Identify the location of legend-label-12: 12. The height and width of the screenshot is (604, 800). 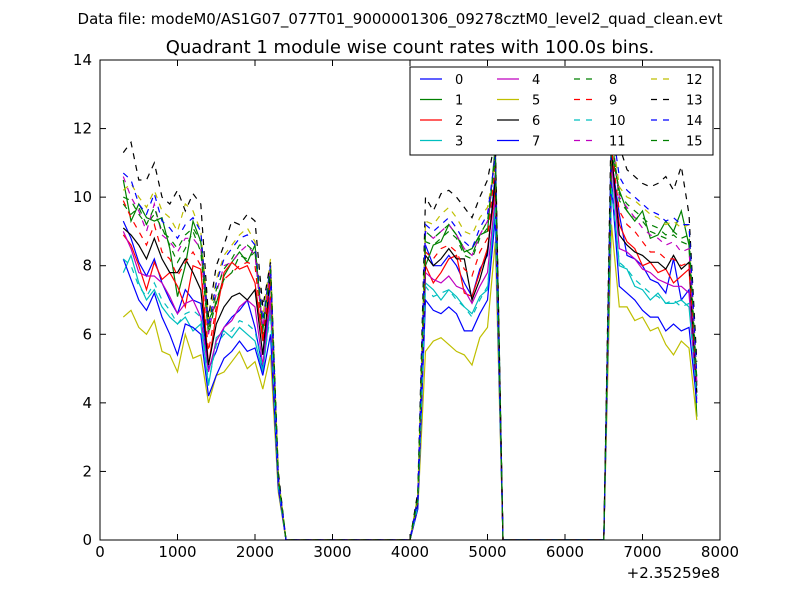
(694, 80).